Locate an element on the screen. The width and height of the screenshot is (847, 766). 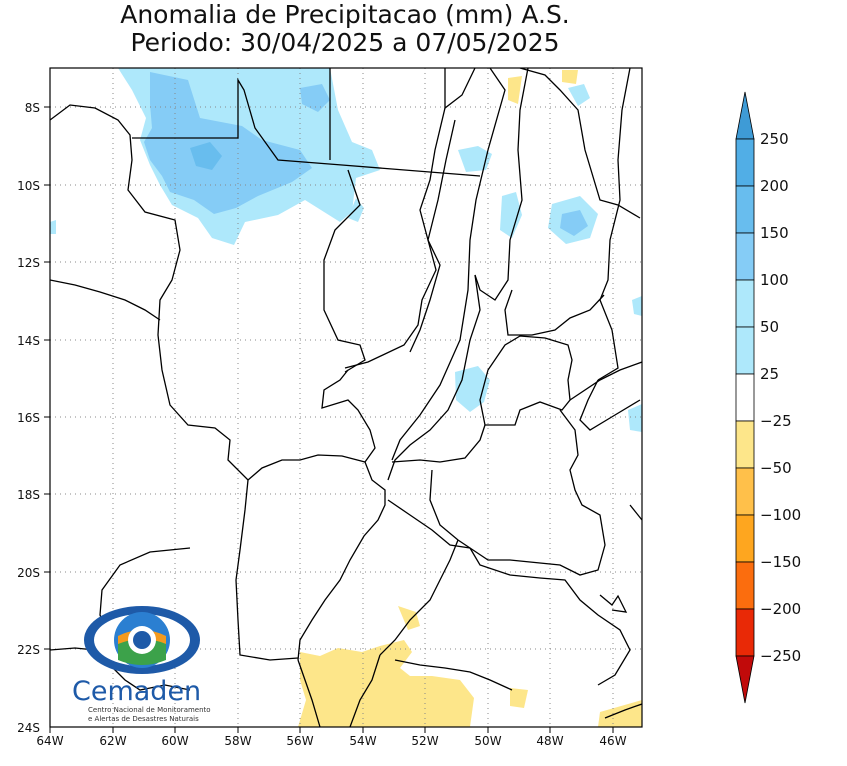
lat-label: 16S is located at coordinates (28, 418).